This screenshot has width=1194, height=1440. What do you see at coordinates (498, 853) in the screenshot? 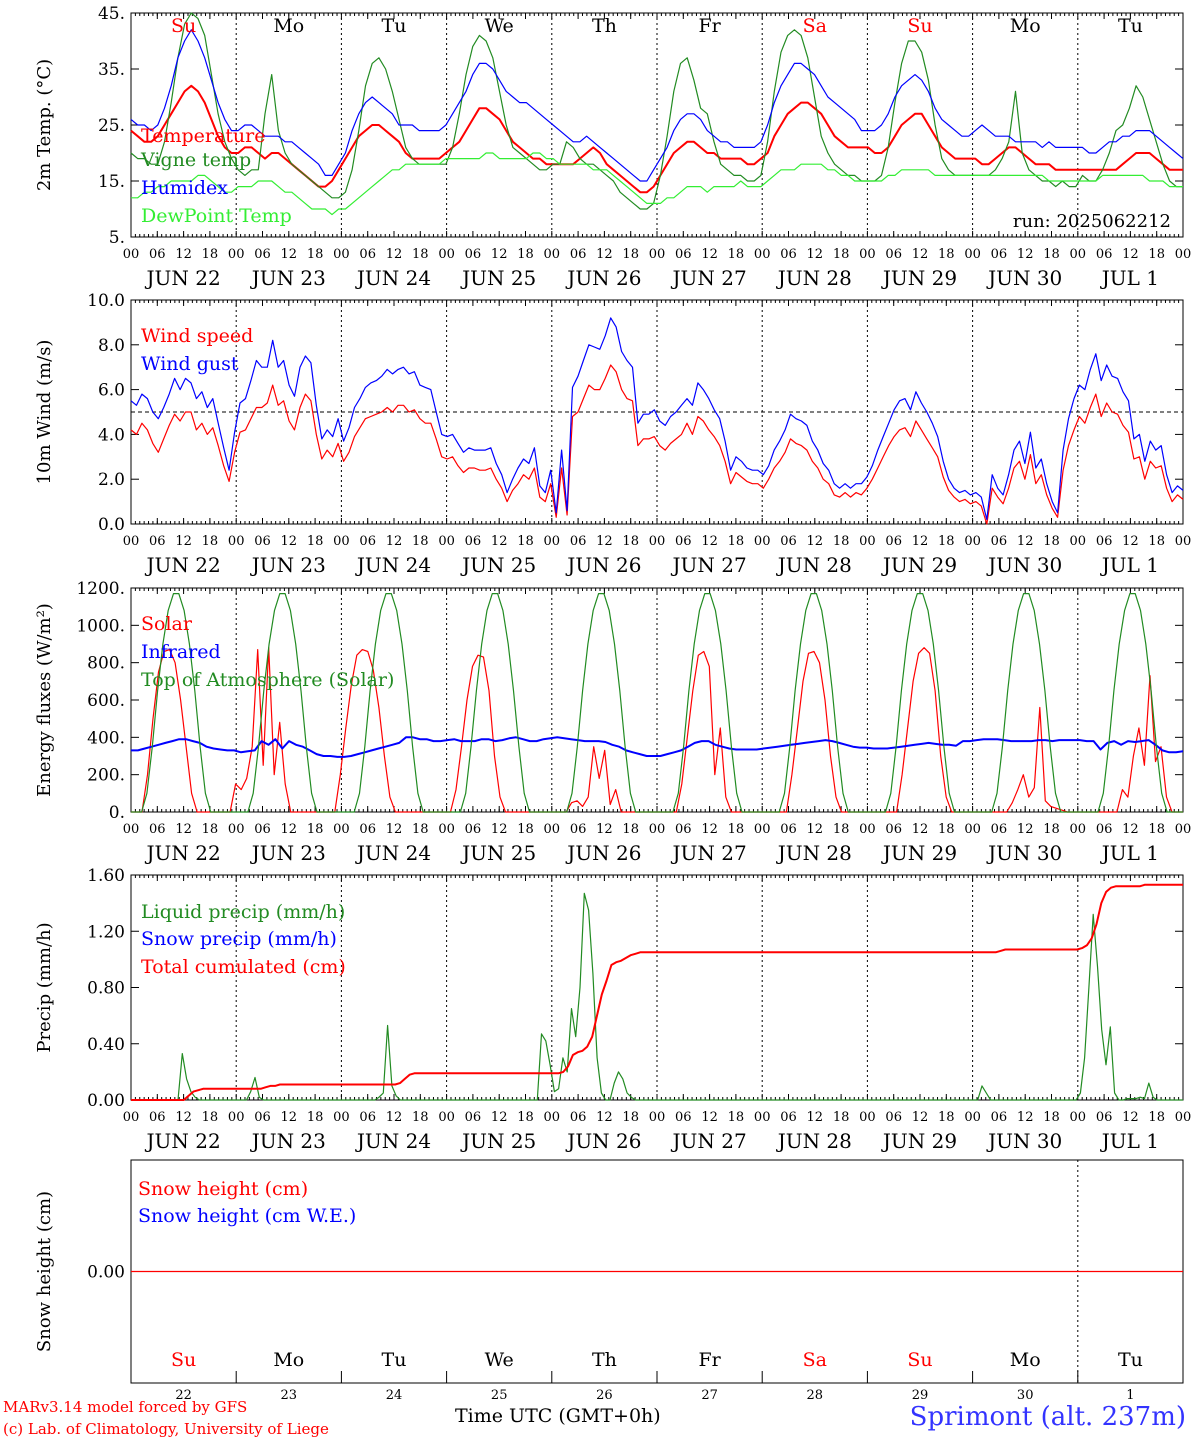
I see `energy-date-label: JUN 25` at bounding box center [498, 853].